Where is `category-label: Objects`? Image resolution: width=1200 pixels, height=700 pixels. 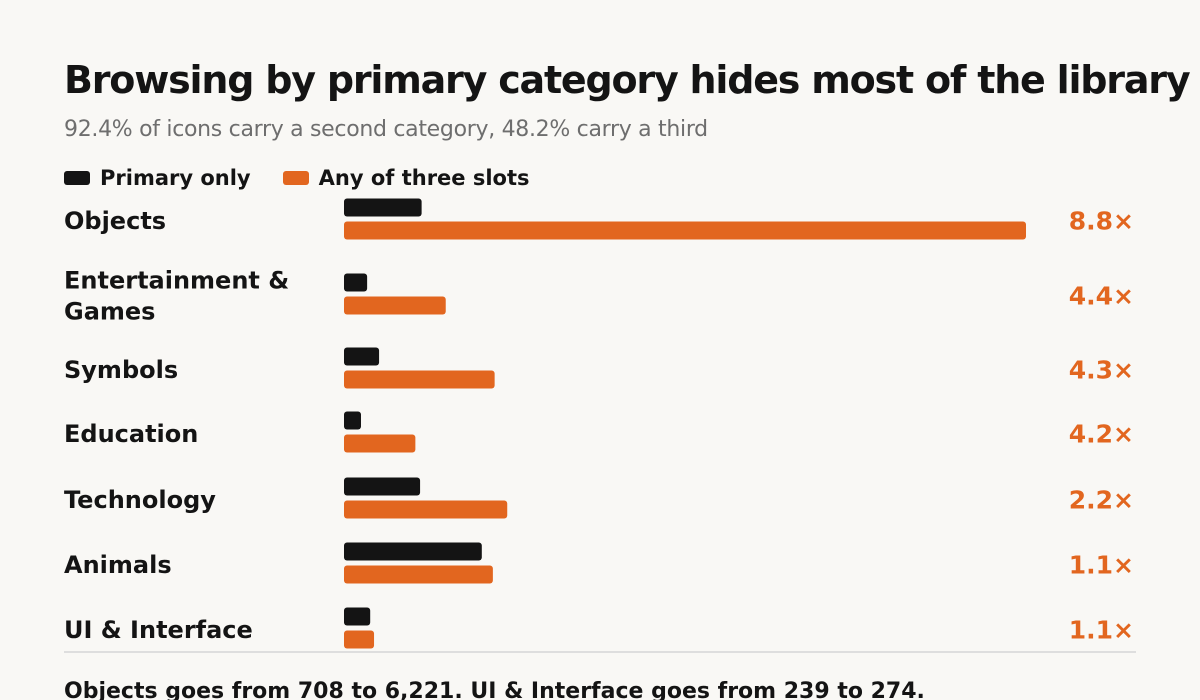 category-label: Objects is located at coordinates (115, 221).